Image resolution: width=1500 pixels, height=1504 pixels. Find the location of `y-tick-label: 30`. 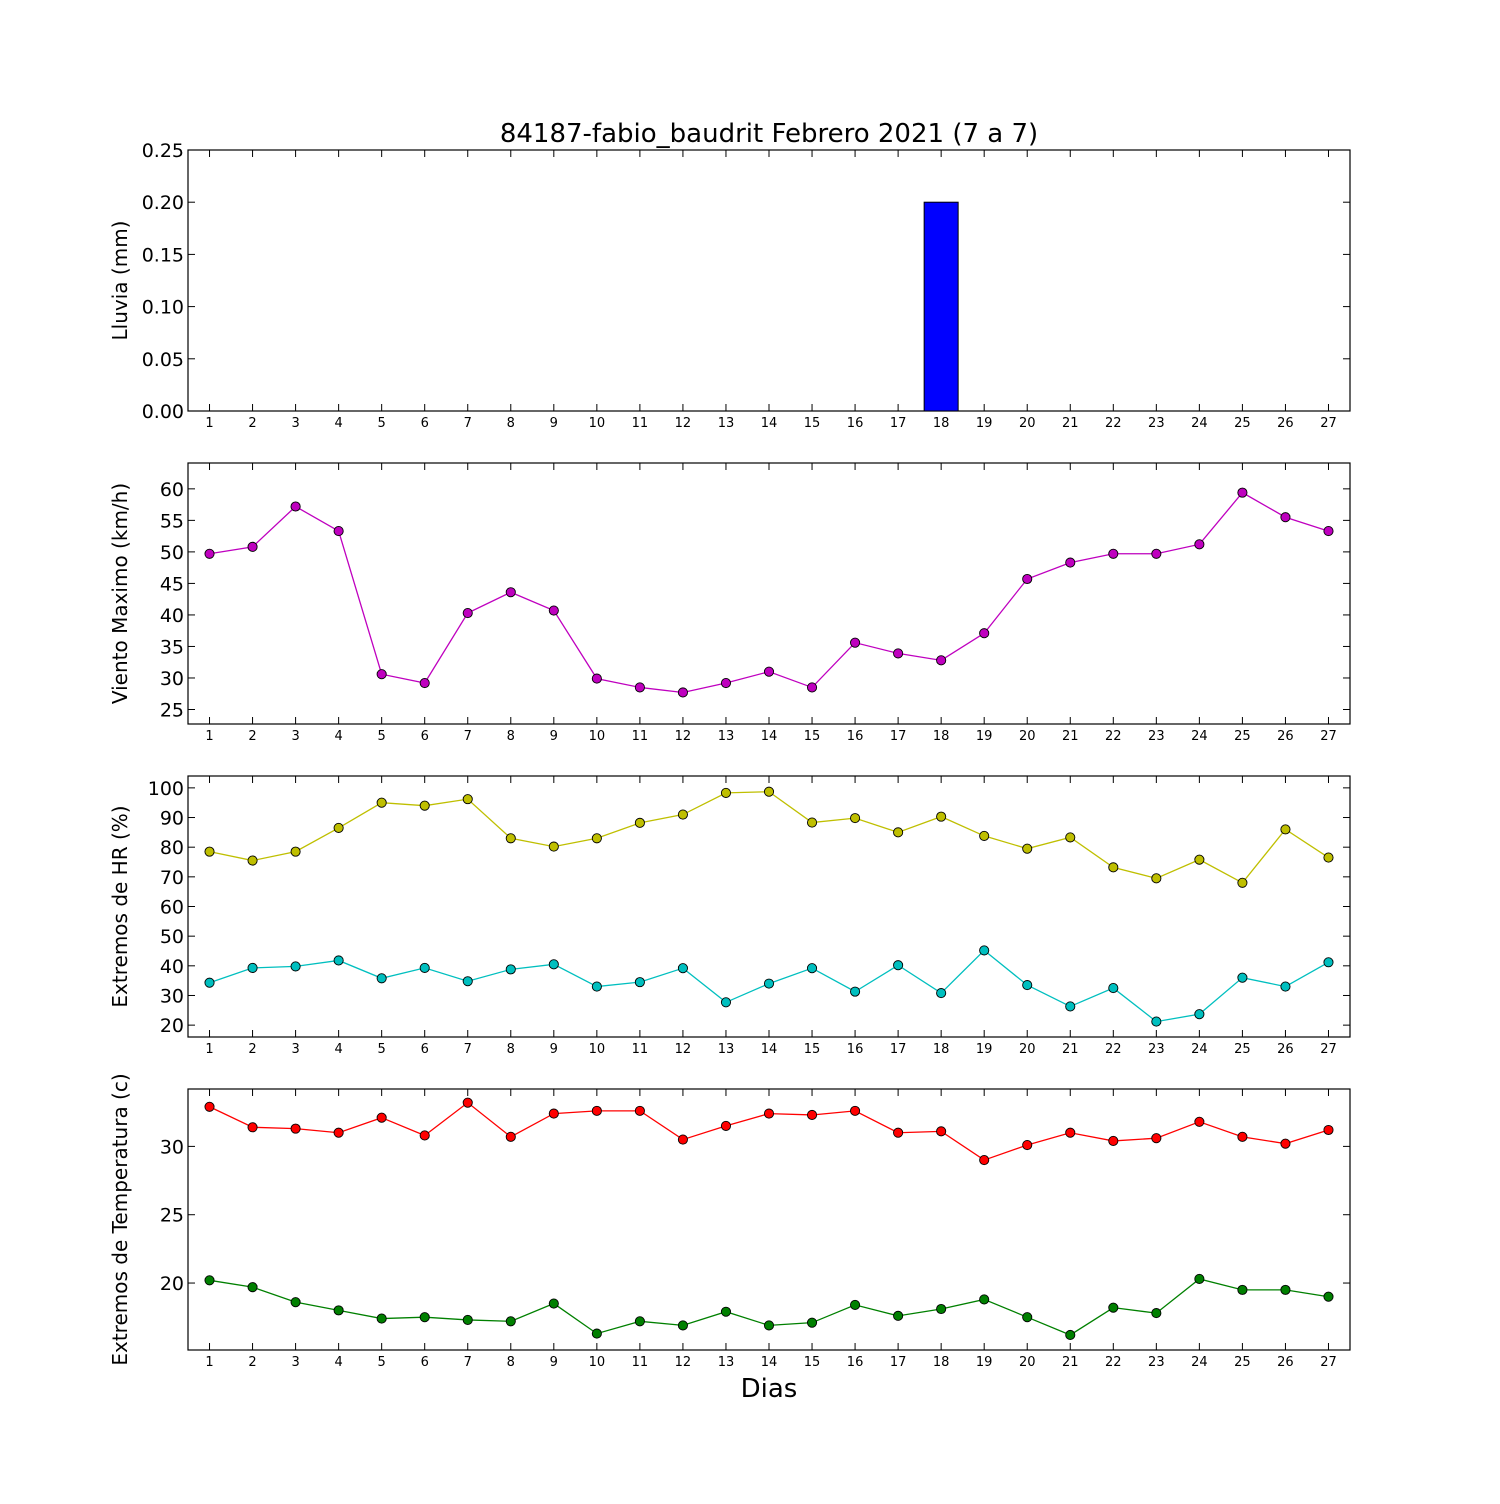

y-tick-label: 30 is located at coordinates (172, 679).